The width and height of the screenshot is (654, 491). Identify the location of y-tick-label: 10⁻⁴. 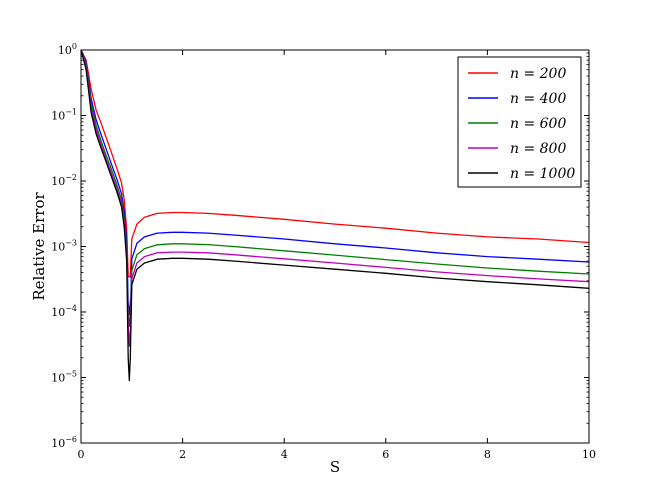
(64, 311).